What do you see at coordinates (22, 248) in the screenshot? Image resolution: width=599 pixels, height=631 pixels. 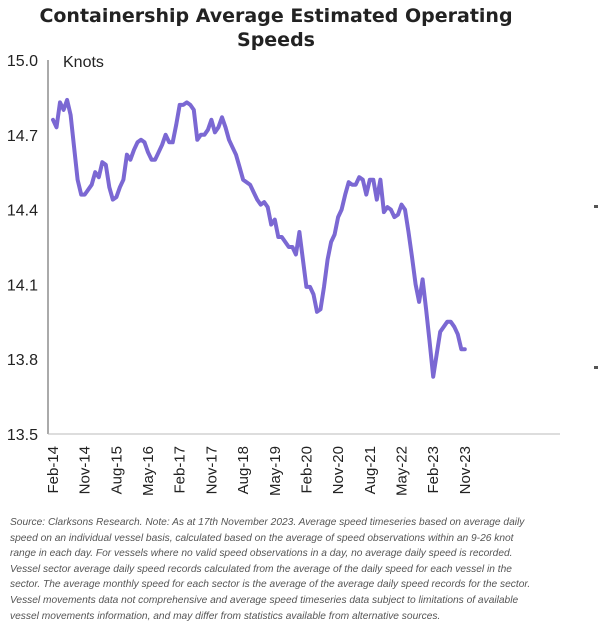 I see `y-tick-labels: 15.0 14.7 14.4 14.1 13.8 13.5` at bounding box center [22, 248].